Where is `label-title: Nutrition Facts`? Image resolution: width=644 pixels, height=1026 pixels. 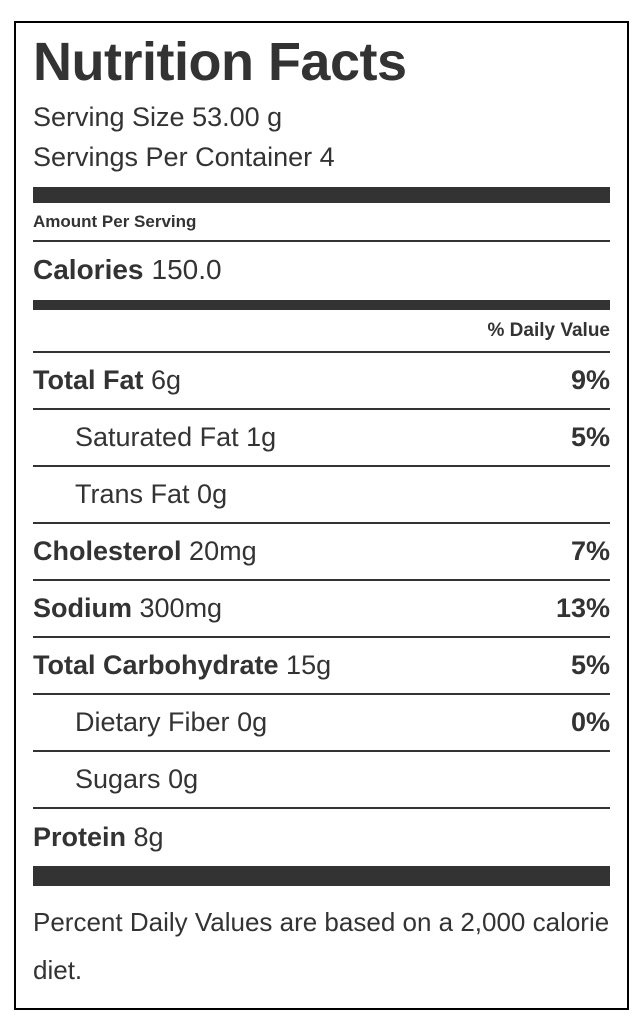
label-title: Nutrition Facts is located at coordinates (220, 62).